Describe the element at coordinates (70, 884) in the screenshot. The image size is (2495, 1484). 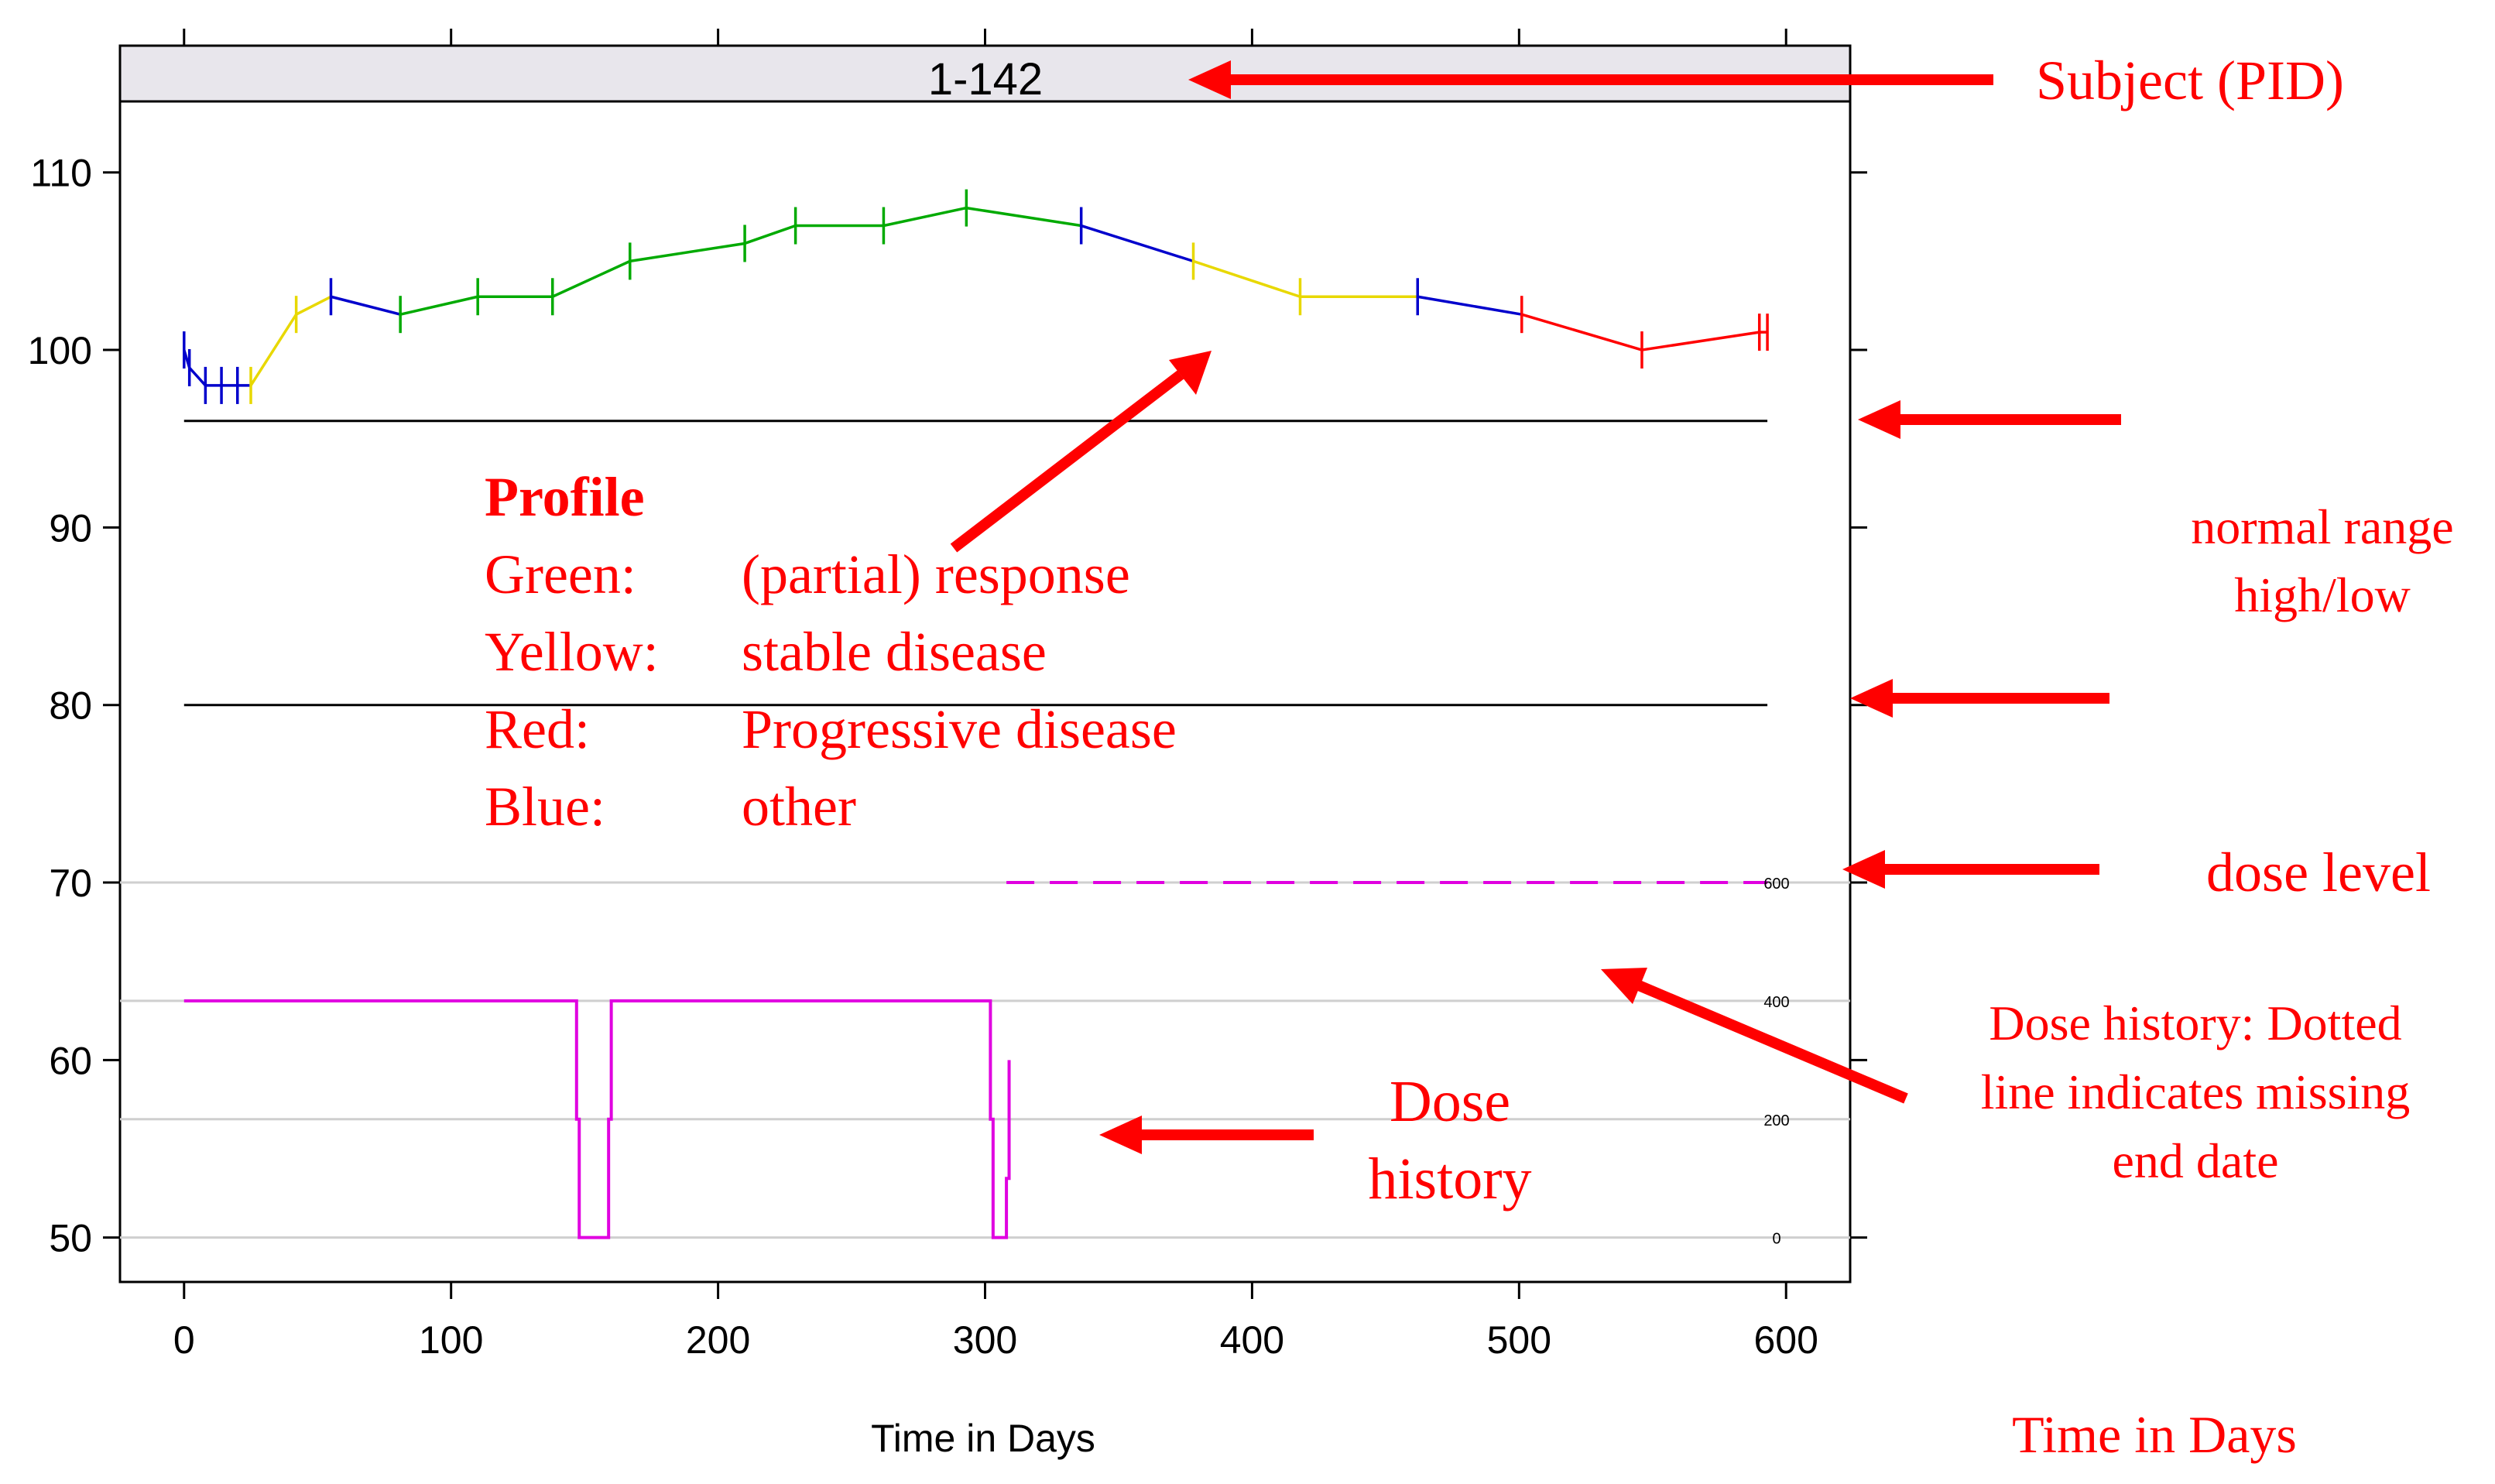
I see `y-tick-label: 70` at that location.